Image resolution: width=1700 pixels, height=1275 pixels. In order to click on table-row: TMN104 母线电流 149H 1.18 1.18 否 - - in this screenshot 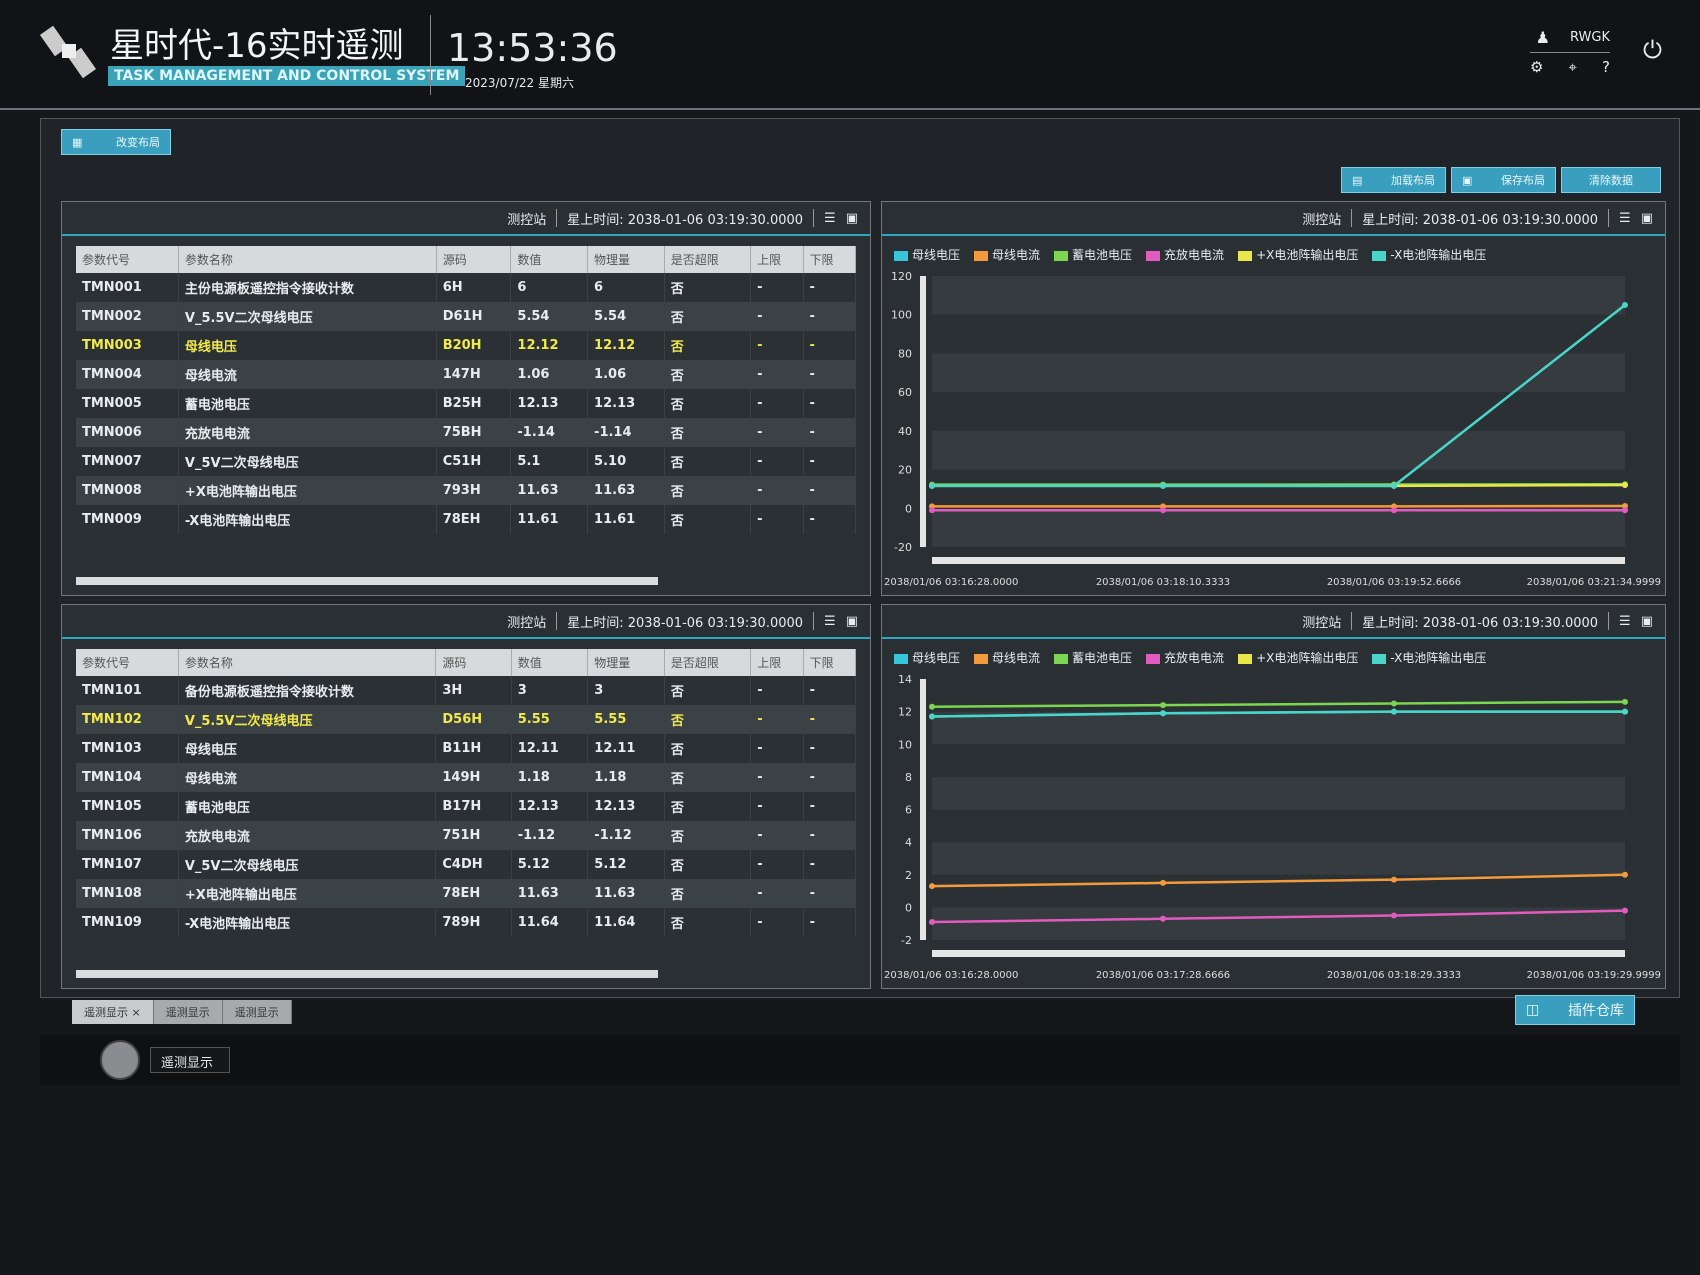, I will do `click(466, 777)`.